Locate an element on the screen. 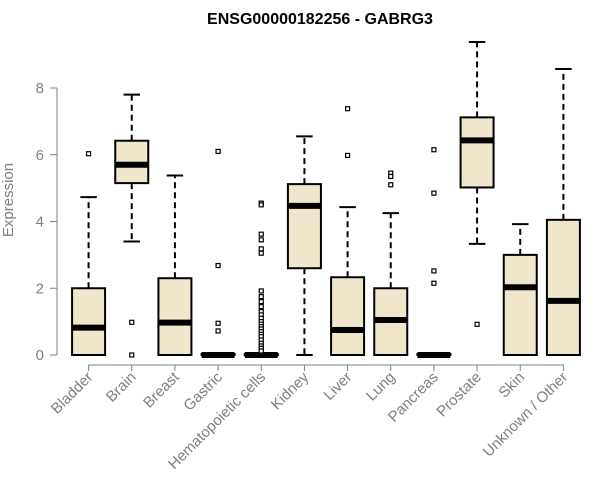 Image resolution: width=600 pixels, height=500 pixels. box-kidney is located at coordinates (304, 245).